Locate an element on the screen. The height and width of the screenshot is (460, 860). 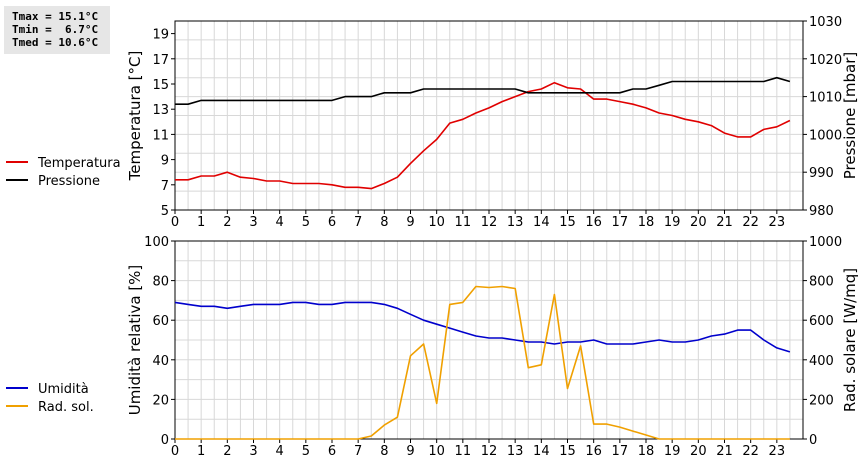
y-right-tick-label: 980 is located at coordinates (821, 211).